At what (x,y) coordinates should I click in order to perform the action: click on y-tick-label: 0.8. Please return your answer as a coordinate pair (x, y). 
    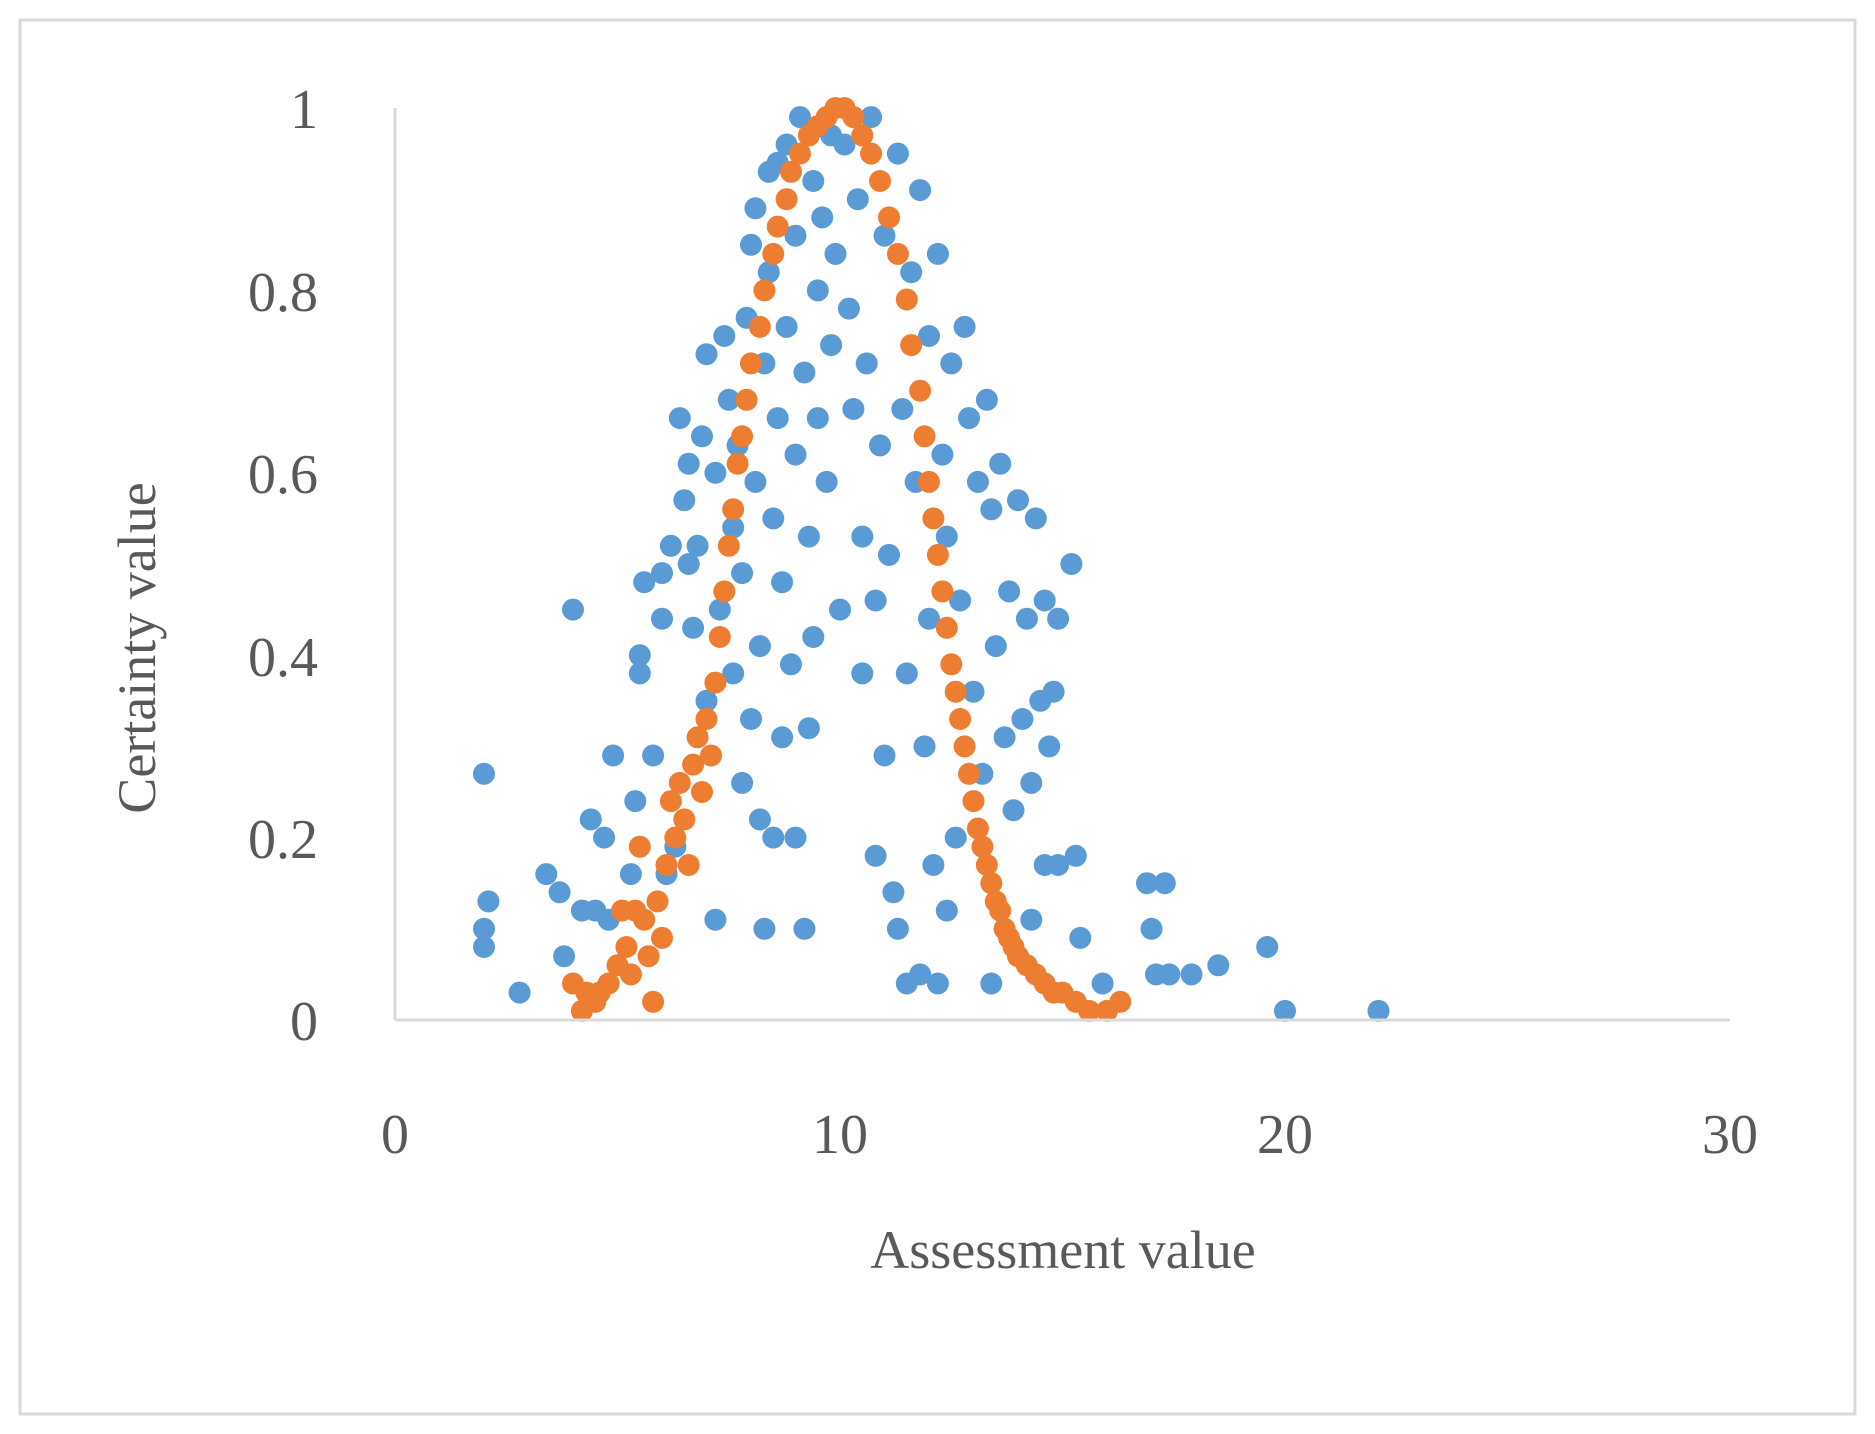
    Looking at the image, I should click on (283, 293).